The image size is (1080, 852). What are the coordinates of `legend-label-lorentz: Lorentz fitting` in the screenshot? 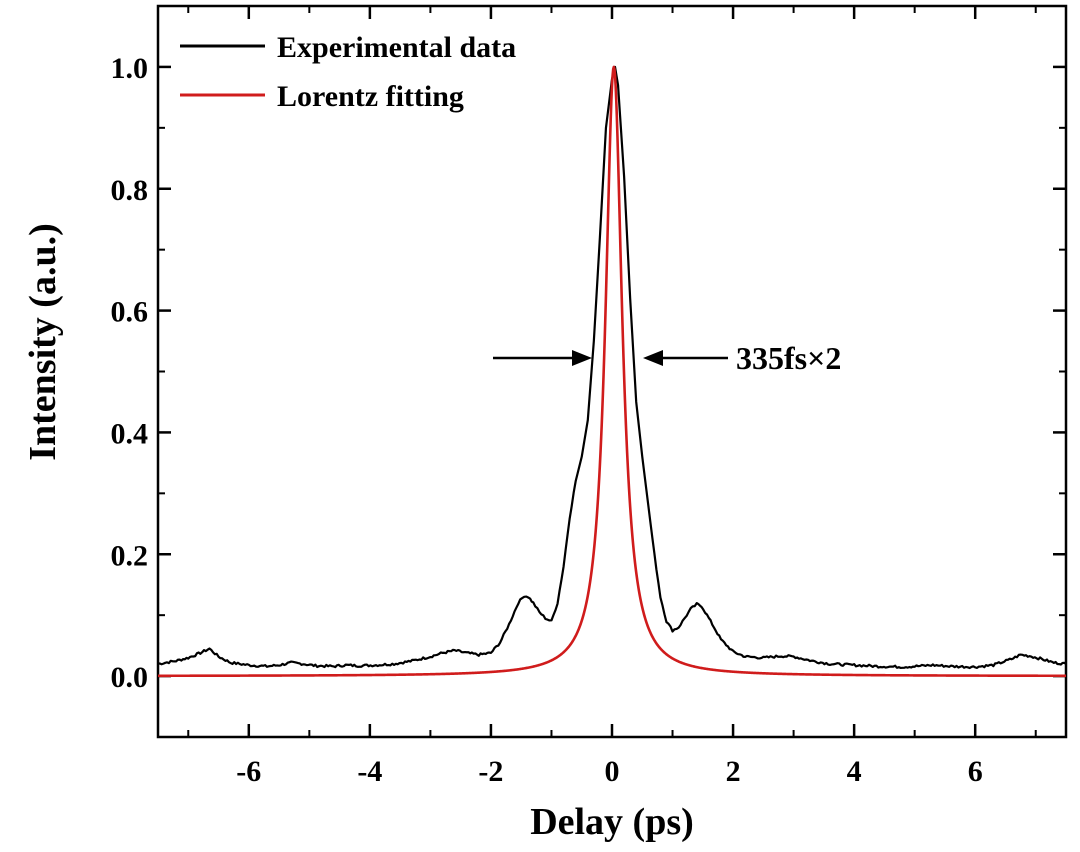 It's located at (370, 96).